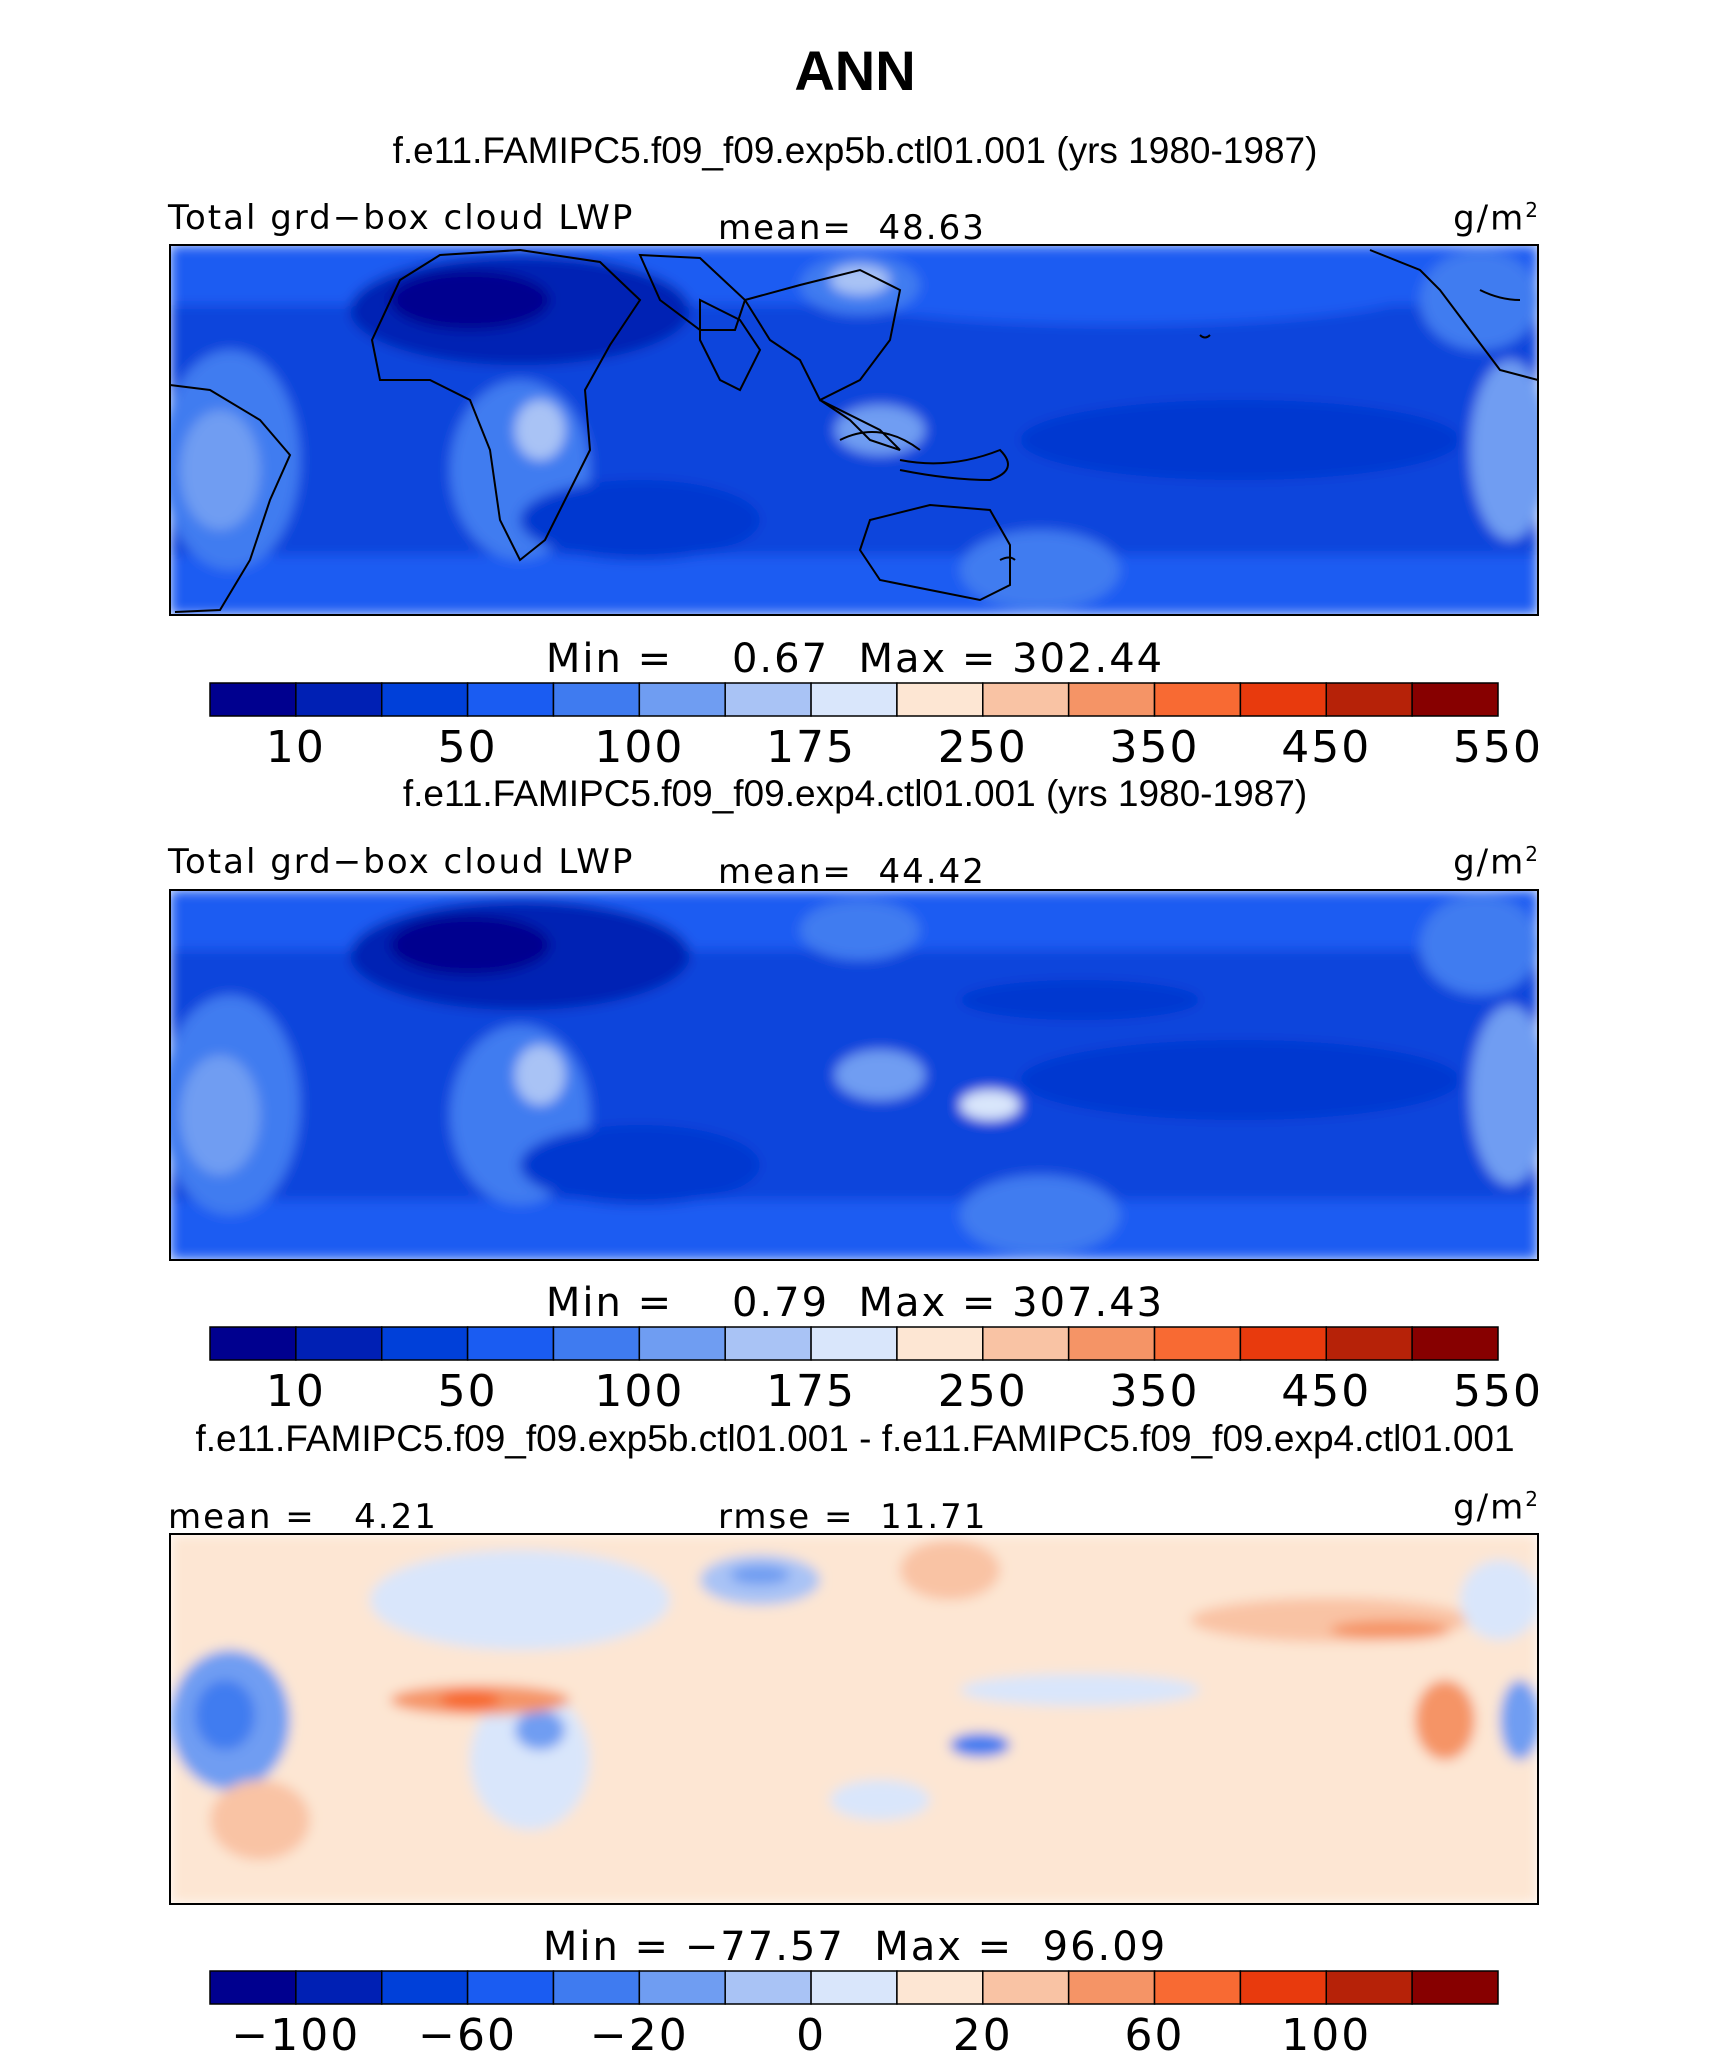 The height and width of the screenshot is (2051, 1710). I want to click on panel3-rmse-label: rmse =, so click(786, 1517).